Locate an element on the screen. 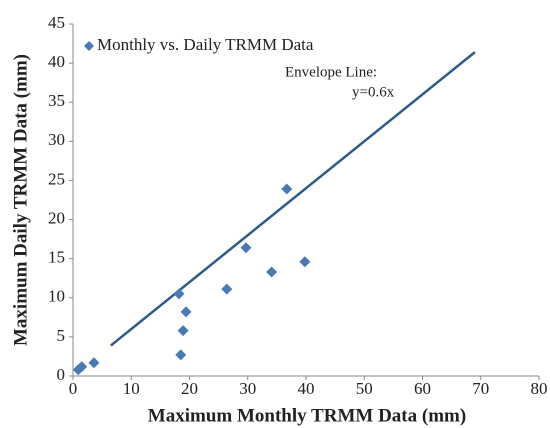  y-tick-label: 35 is located at coordinates (56, 100).